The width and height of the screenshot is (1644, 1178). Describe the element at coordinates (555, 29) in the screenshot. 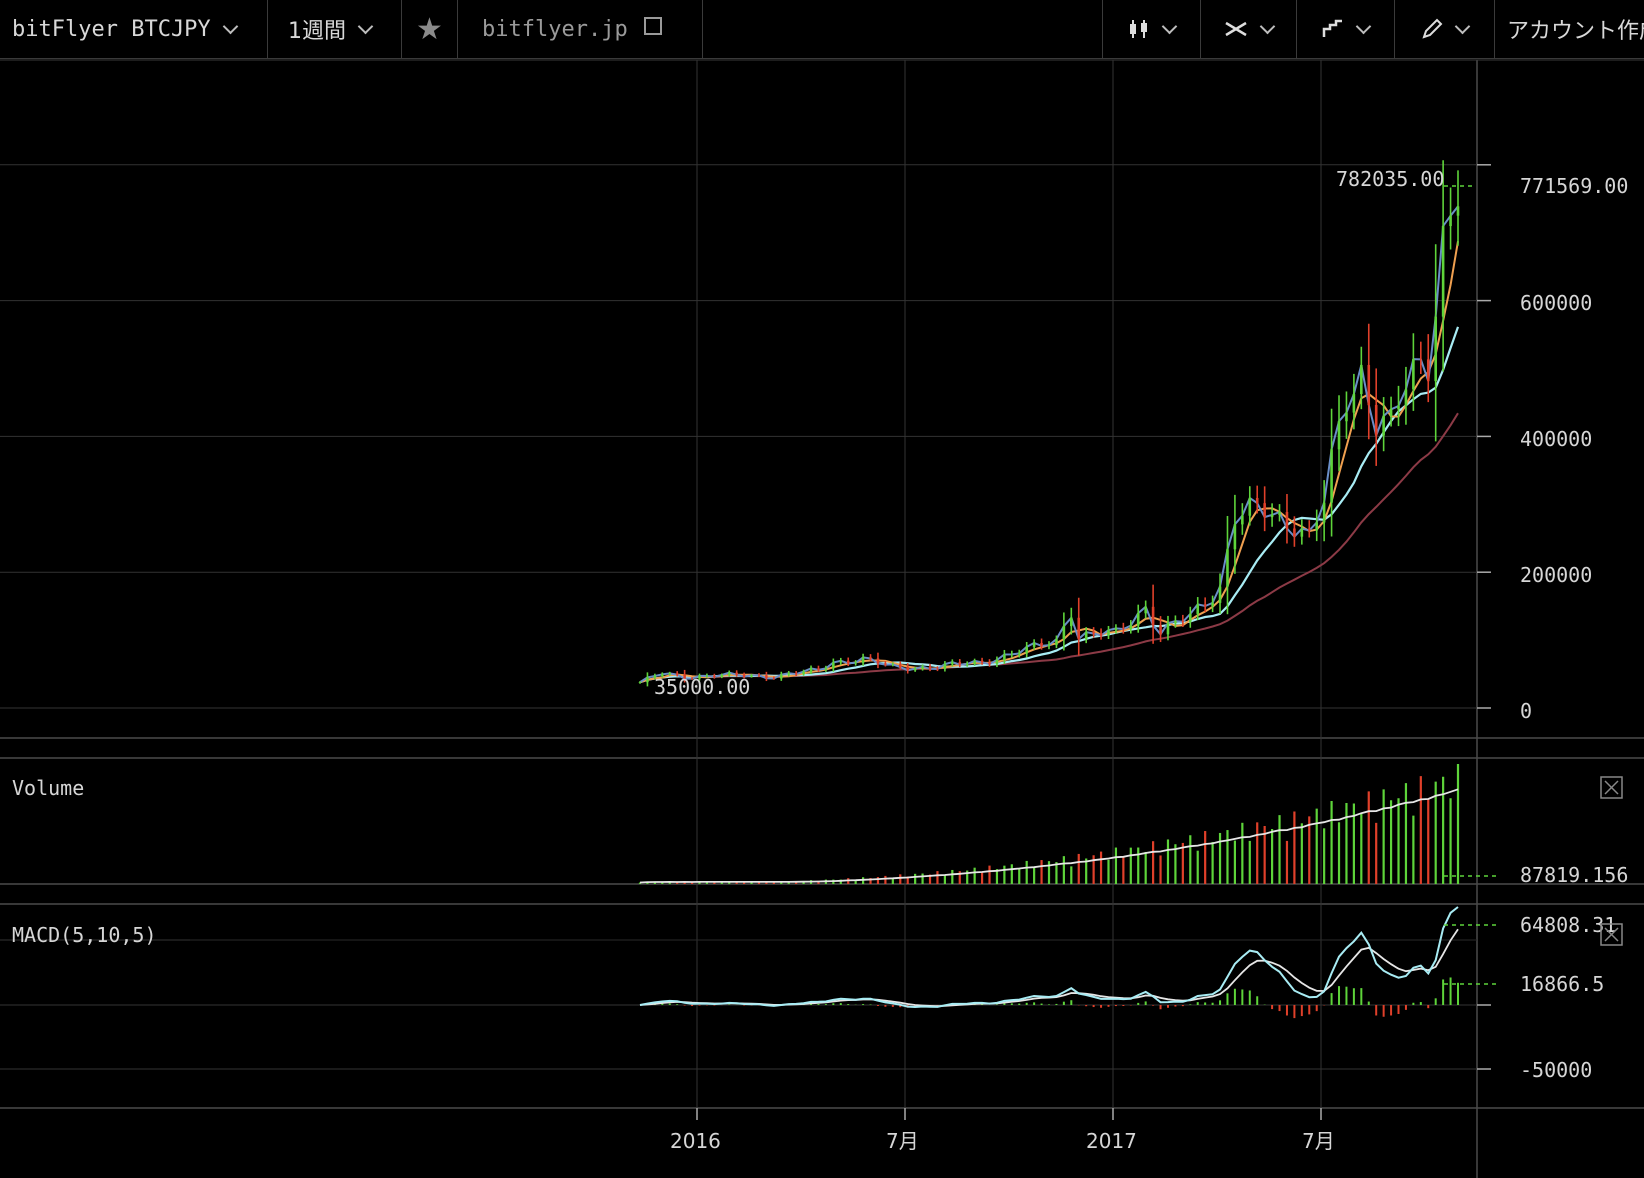

I see `site-label: bitflyer.jp` at that location.